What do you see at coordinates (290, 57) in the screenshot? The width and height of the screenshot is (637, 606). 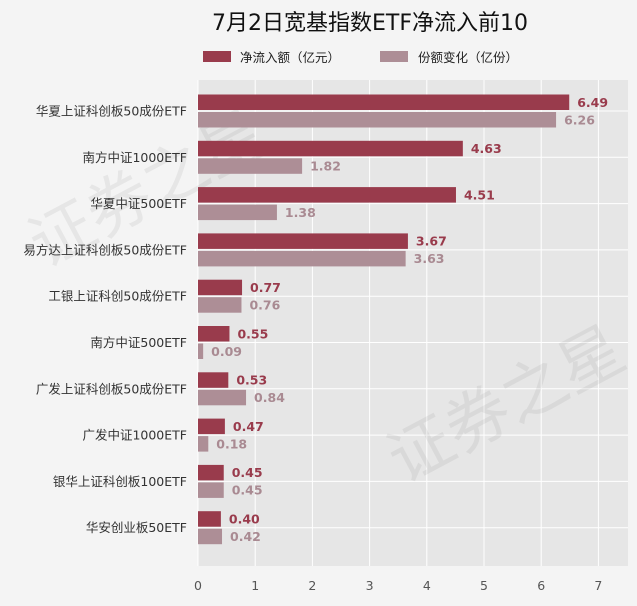 I see `legend-label-net-inflow: 净流入额（亿元）` at bounding box center [290, 57].